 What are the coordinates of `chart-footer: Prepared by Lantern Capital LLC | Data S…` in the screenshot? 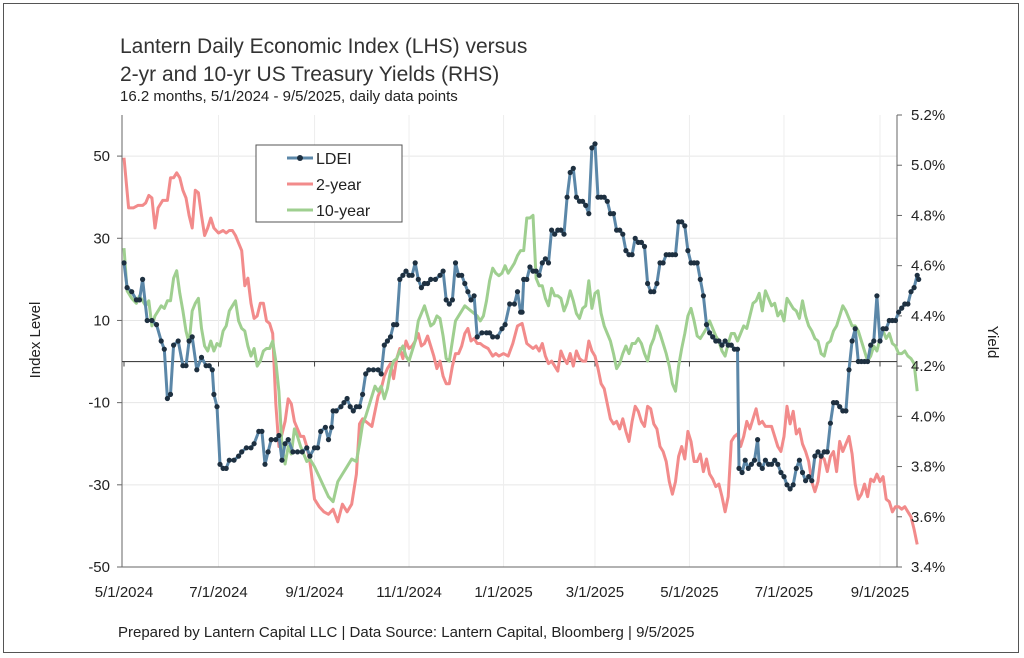 It's located at (406, 632).